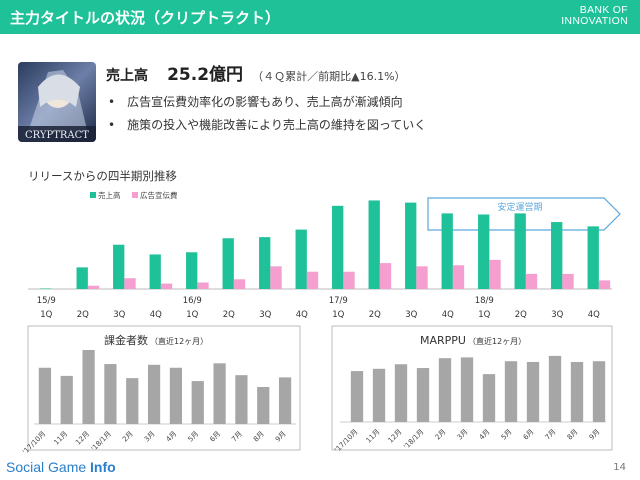 This screenshot has width=640, height=480. I want to click on bullet-item: 広告宣伝費効率化の影響もあり、売上高が漸減傾向, so click(266, 101).